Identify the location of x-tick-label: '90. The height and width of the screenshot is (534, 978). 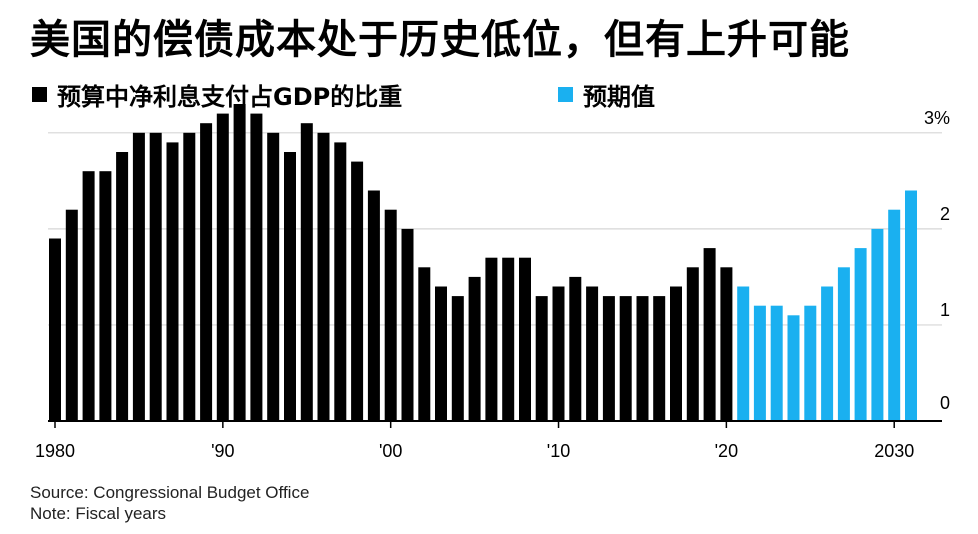
(222, 451).